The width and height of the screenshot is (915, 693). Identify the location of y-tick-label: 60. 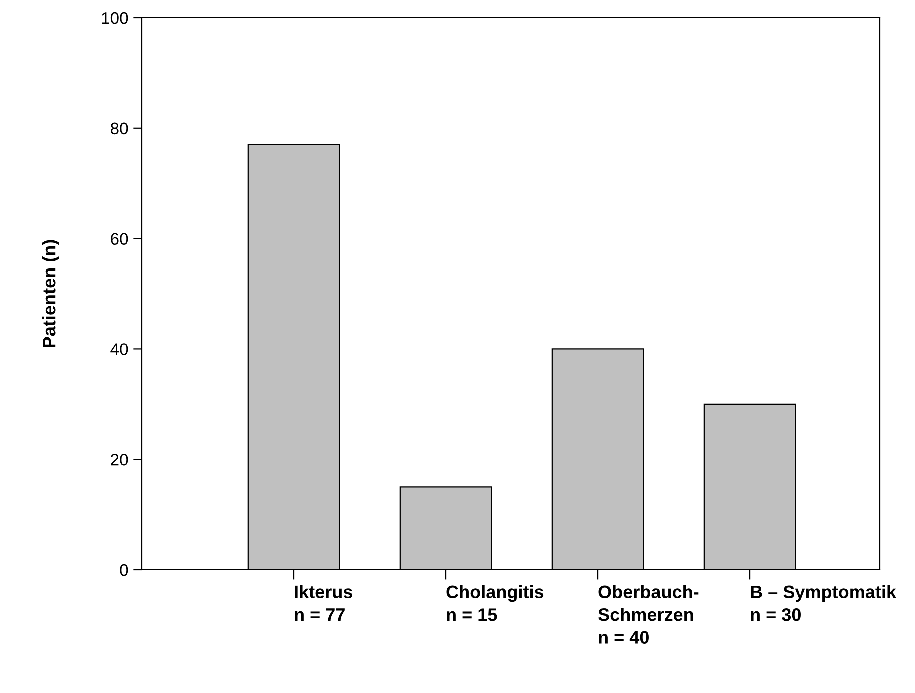
(119, 239).